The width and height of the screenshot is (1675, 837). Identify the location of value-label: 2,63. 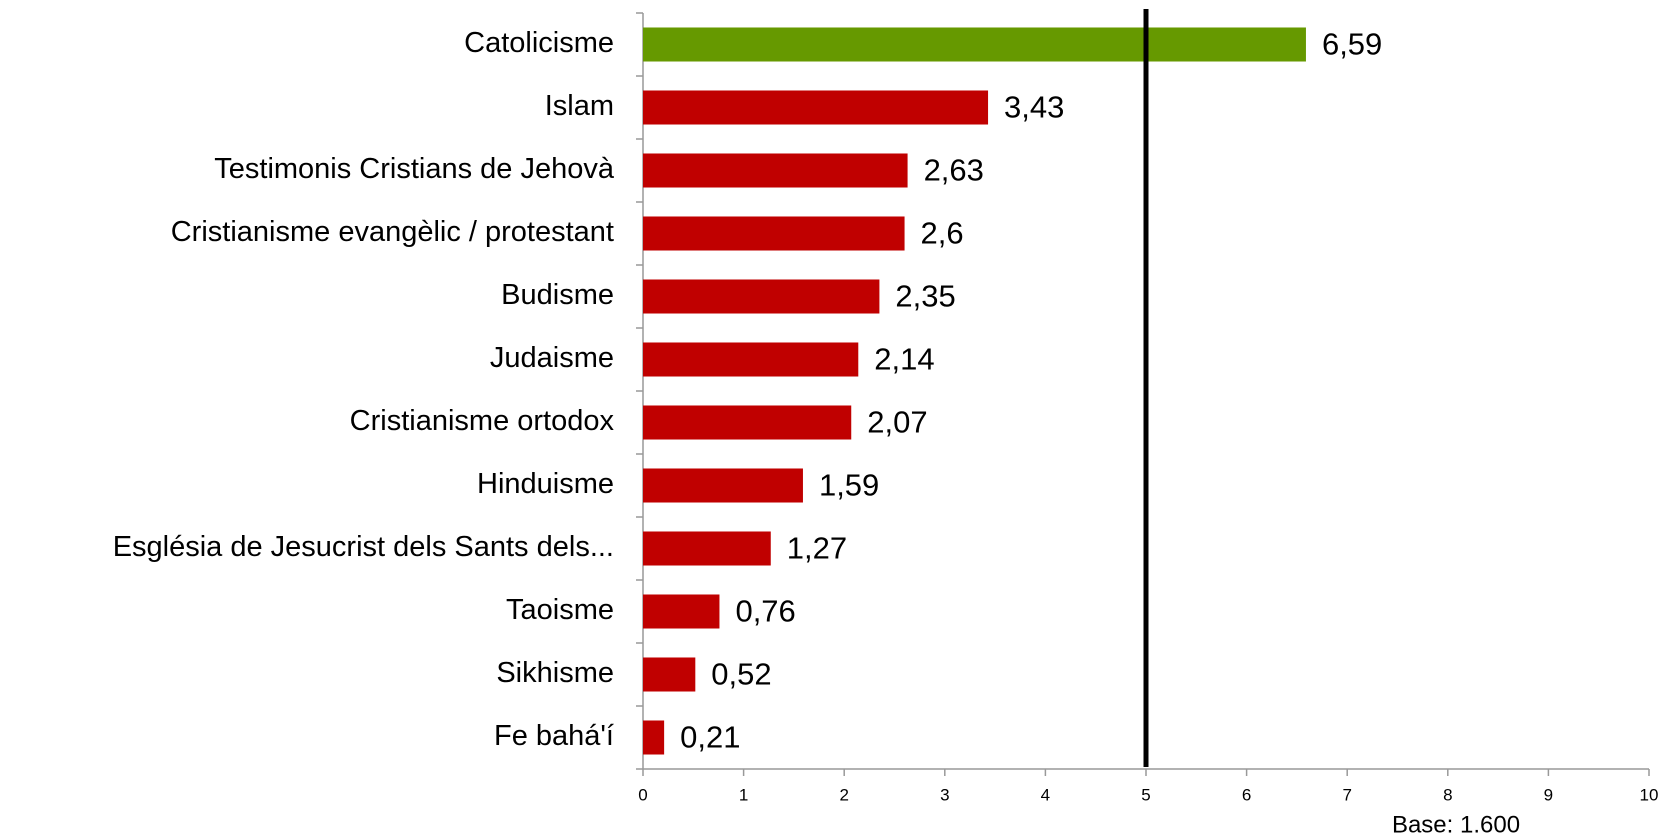
(954, 170).